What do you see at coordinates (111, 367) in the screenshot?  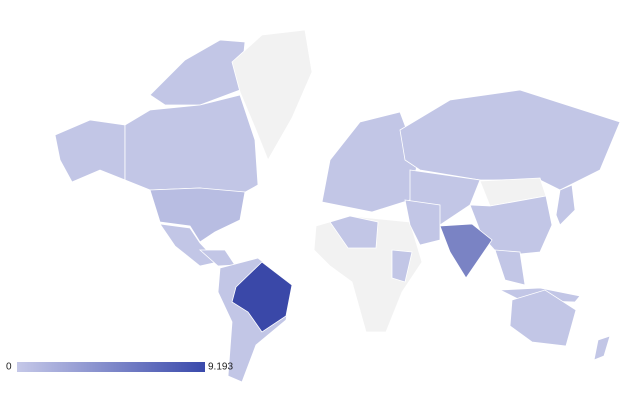 I see `legend-gradient` at bounding box center [111, 367].